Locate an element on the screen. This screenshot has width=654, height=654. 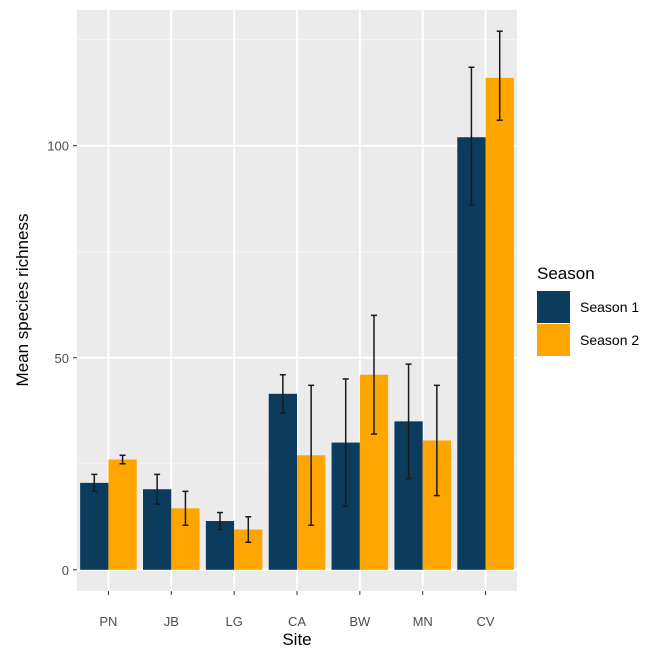
legend-label-season-1: Season 1 is located at coordinates (609, 307).